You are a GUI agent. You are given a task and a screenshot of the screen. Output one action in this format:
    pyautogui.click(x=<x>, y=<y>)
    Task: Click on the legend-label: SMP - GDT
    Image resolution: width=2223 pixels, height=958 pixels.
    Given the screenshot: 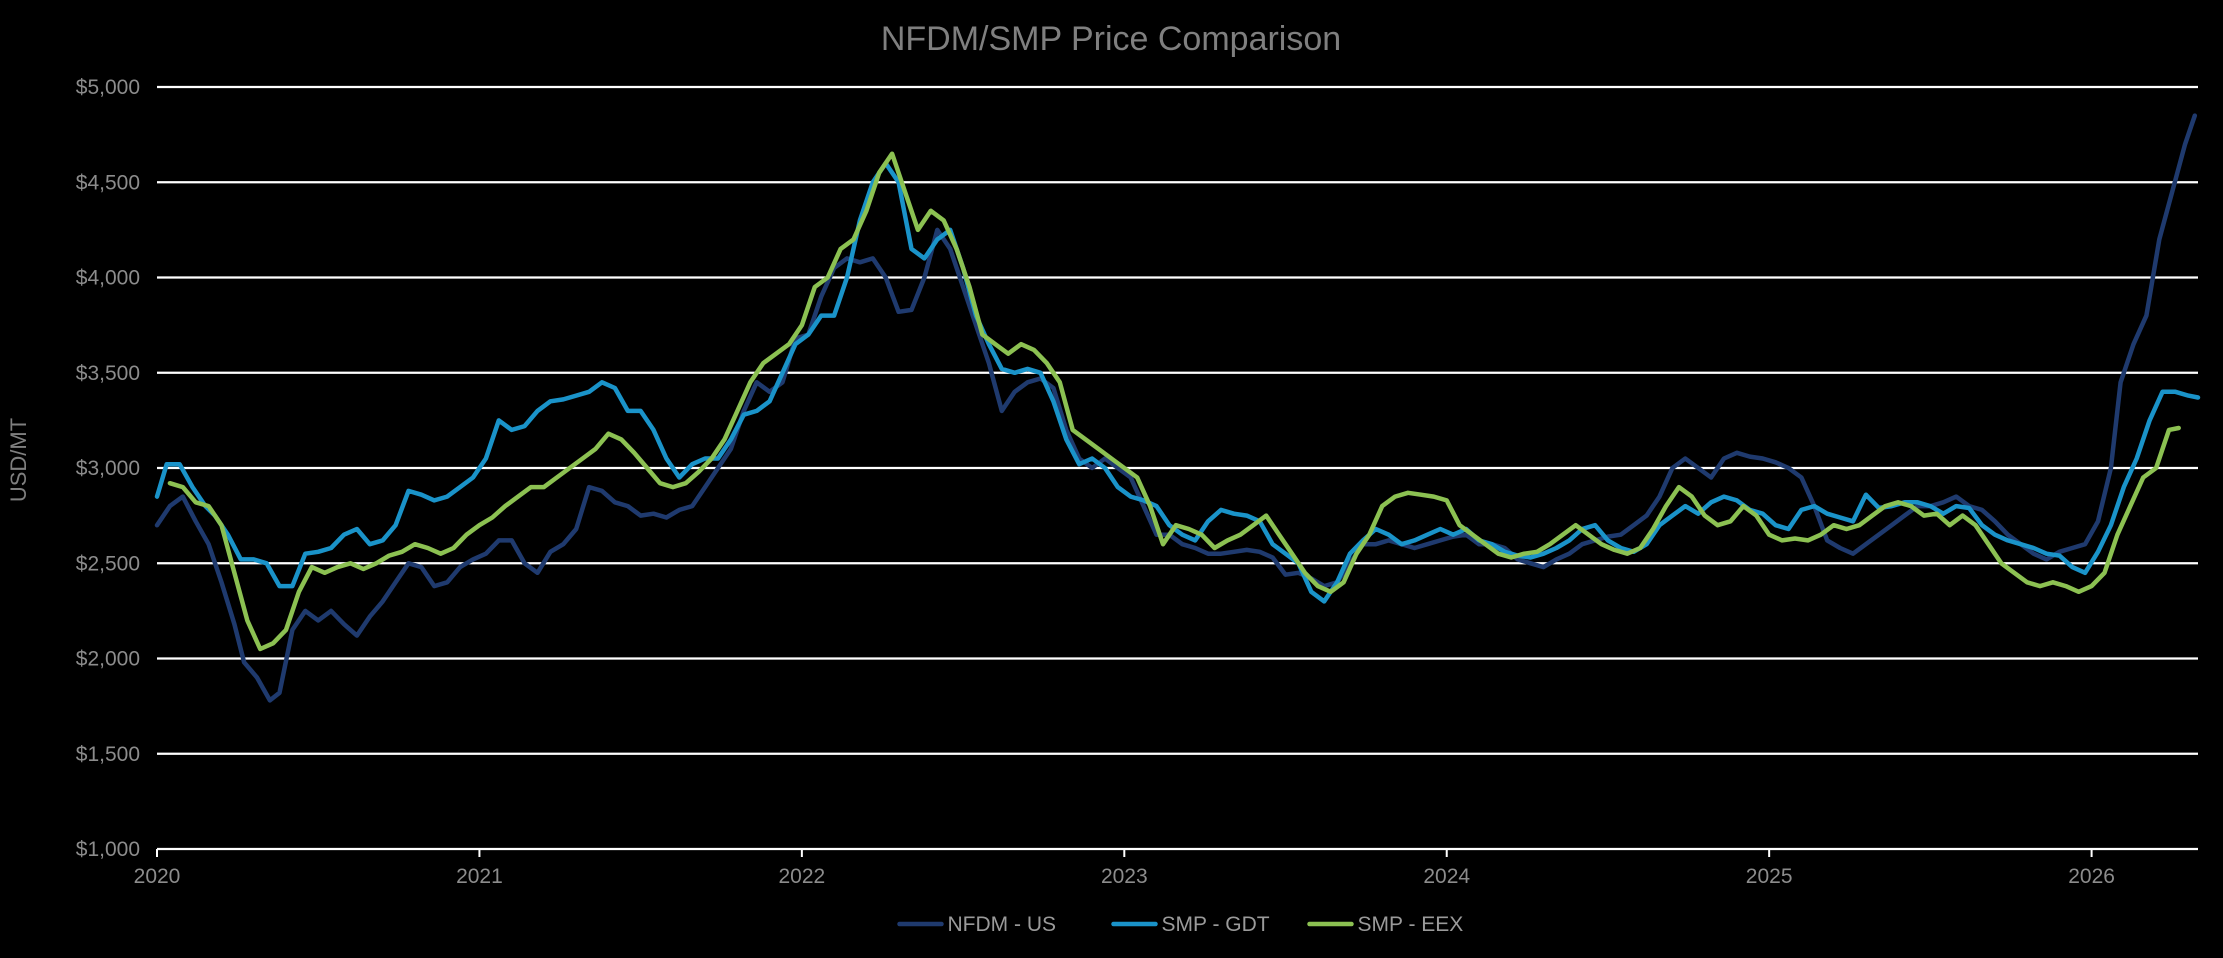 What is the action you would take?
    pyautogui.click(x=1216, y=924)
    